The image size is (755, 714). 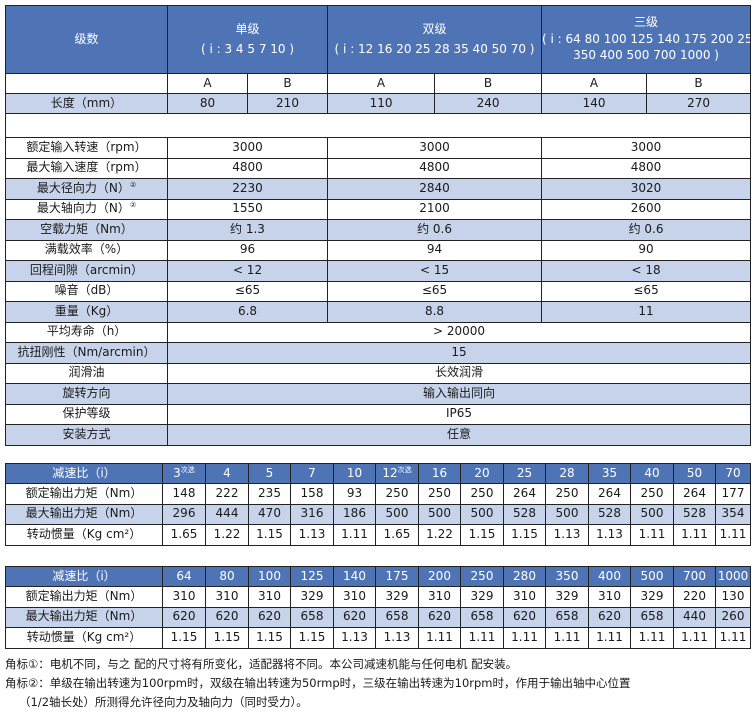 I want to click on table-row: 抗扭刚性（Nm/arcmin） 15, so click(x=378, y=353).